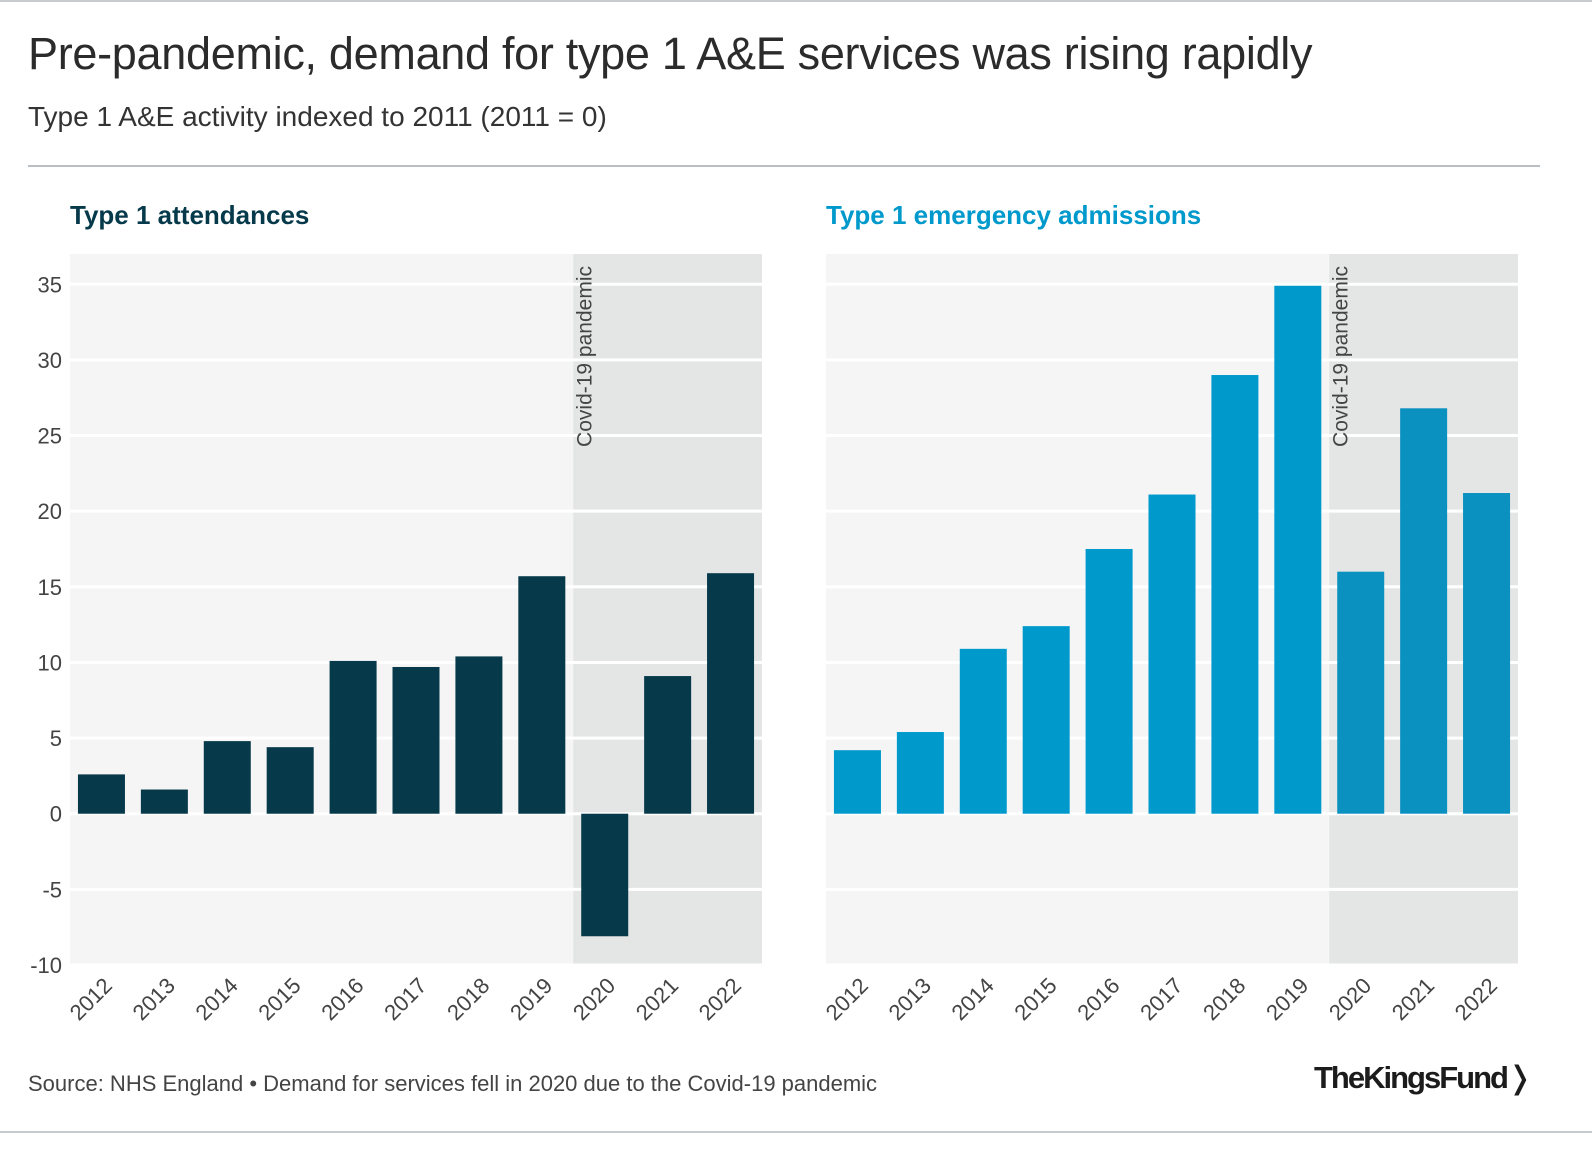  Describe the element at coordinates (1014, 215) in the screenshot. I see `panel-title-admissions: Type 1 emergency admissions` at that location.